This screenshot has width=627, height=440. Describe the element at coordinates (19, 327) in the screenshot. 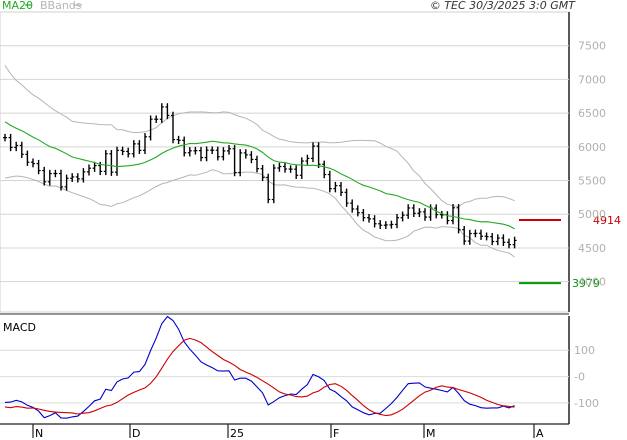

I see `macd-title: MACD` at that location.